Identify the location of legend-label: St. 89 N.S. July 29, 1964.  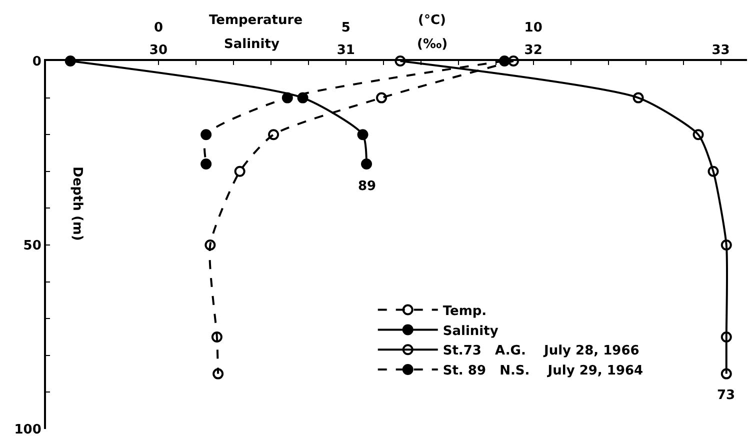
(543, 371).